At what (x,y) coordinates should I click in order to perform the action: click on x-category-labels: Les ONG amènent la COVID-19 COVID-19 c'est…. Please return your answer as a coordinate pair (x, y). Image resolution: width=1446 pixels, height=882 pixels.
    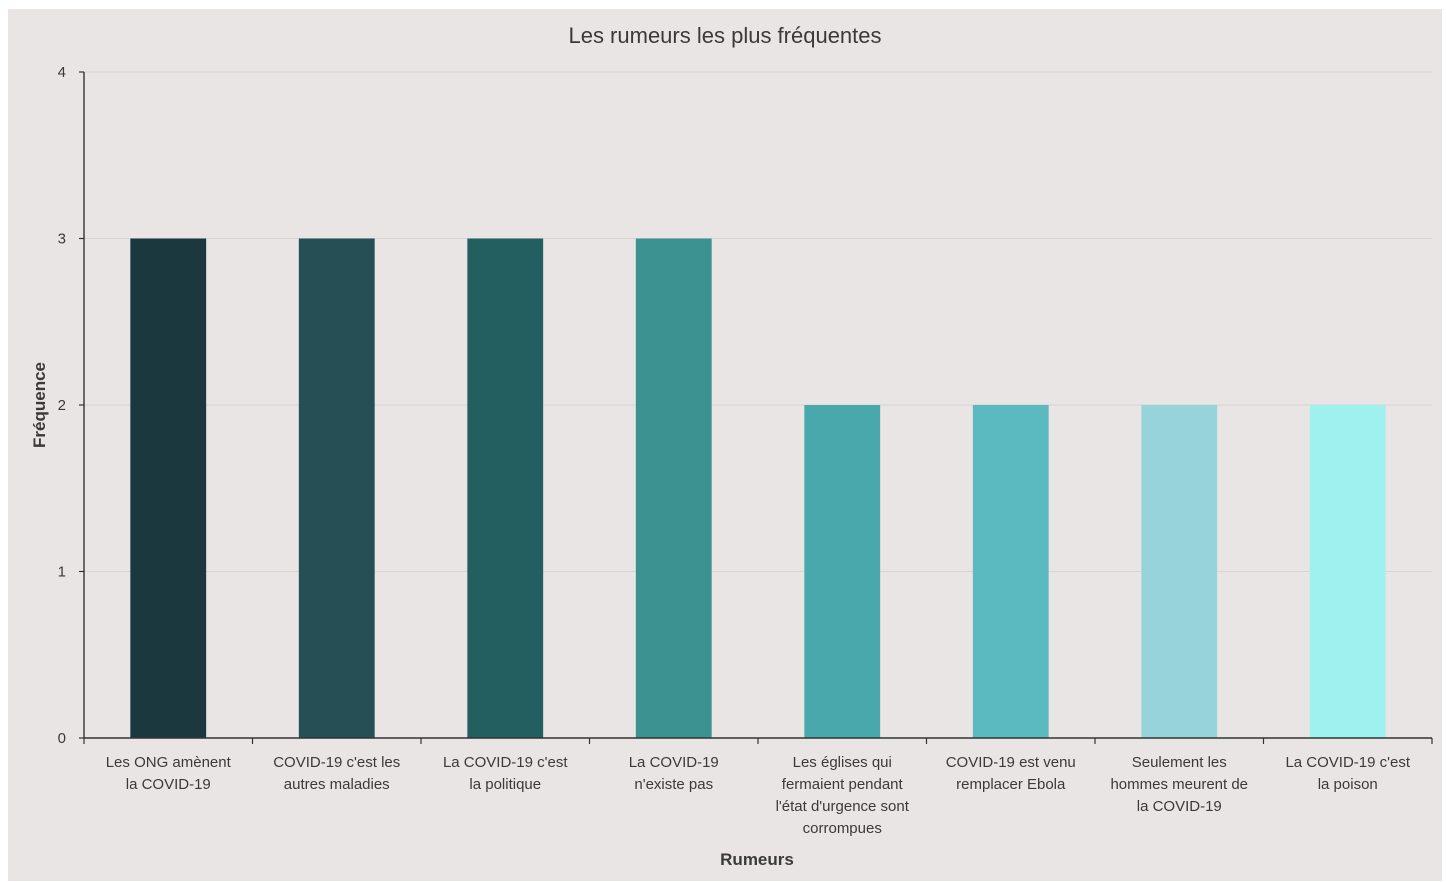
    Looking at the image, I should click on (758, 795).